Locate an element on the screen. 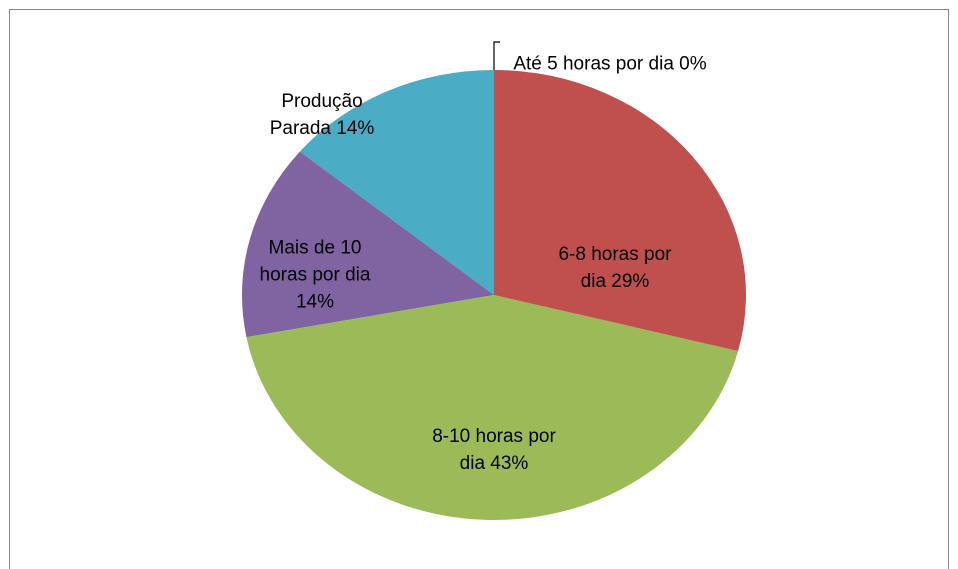 This screenshot has height=569, width=958. leader-line is located at coordinates (496, 55).